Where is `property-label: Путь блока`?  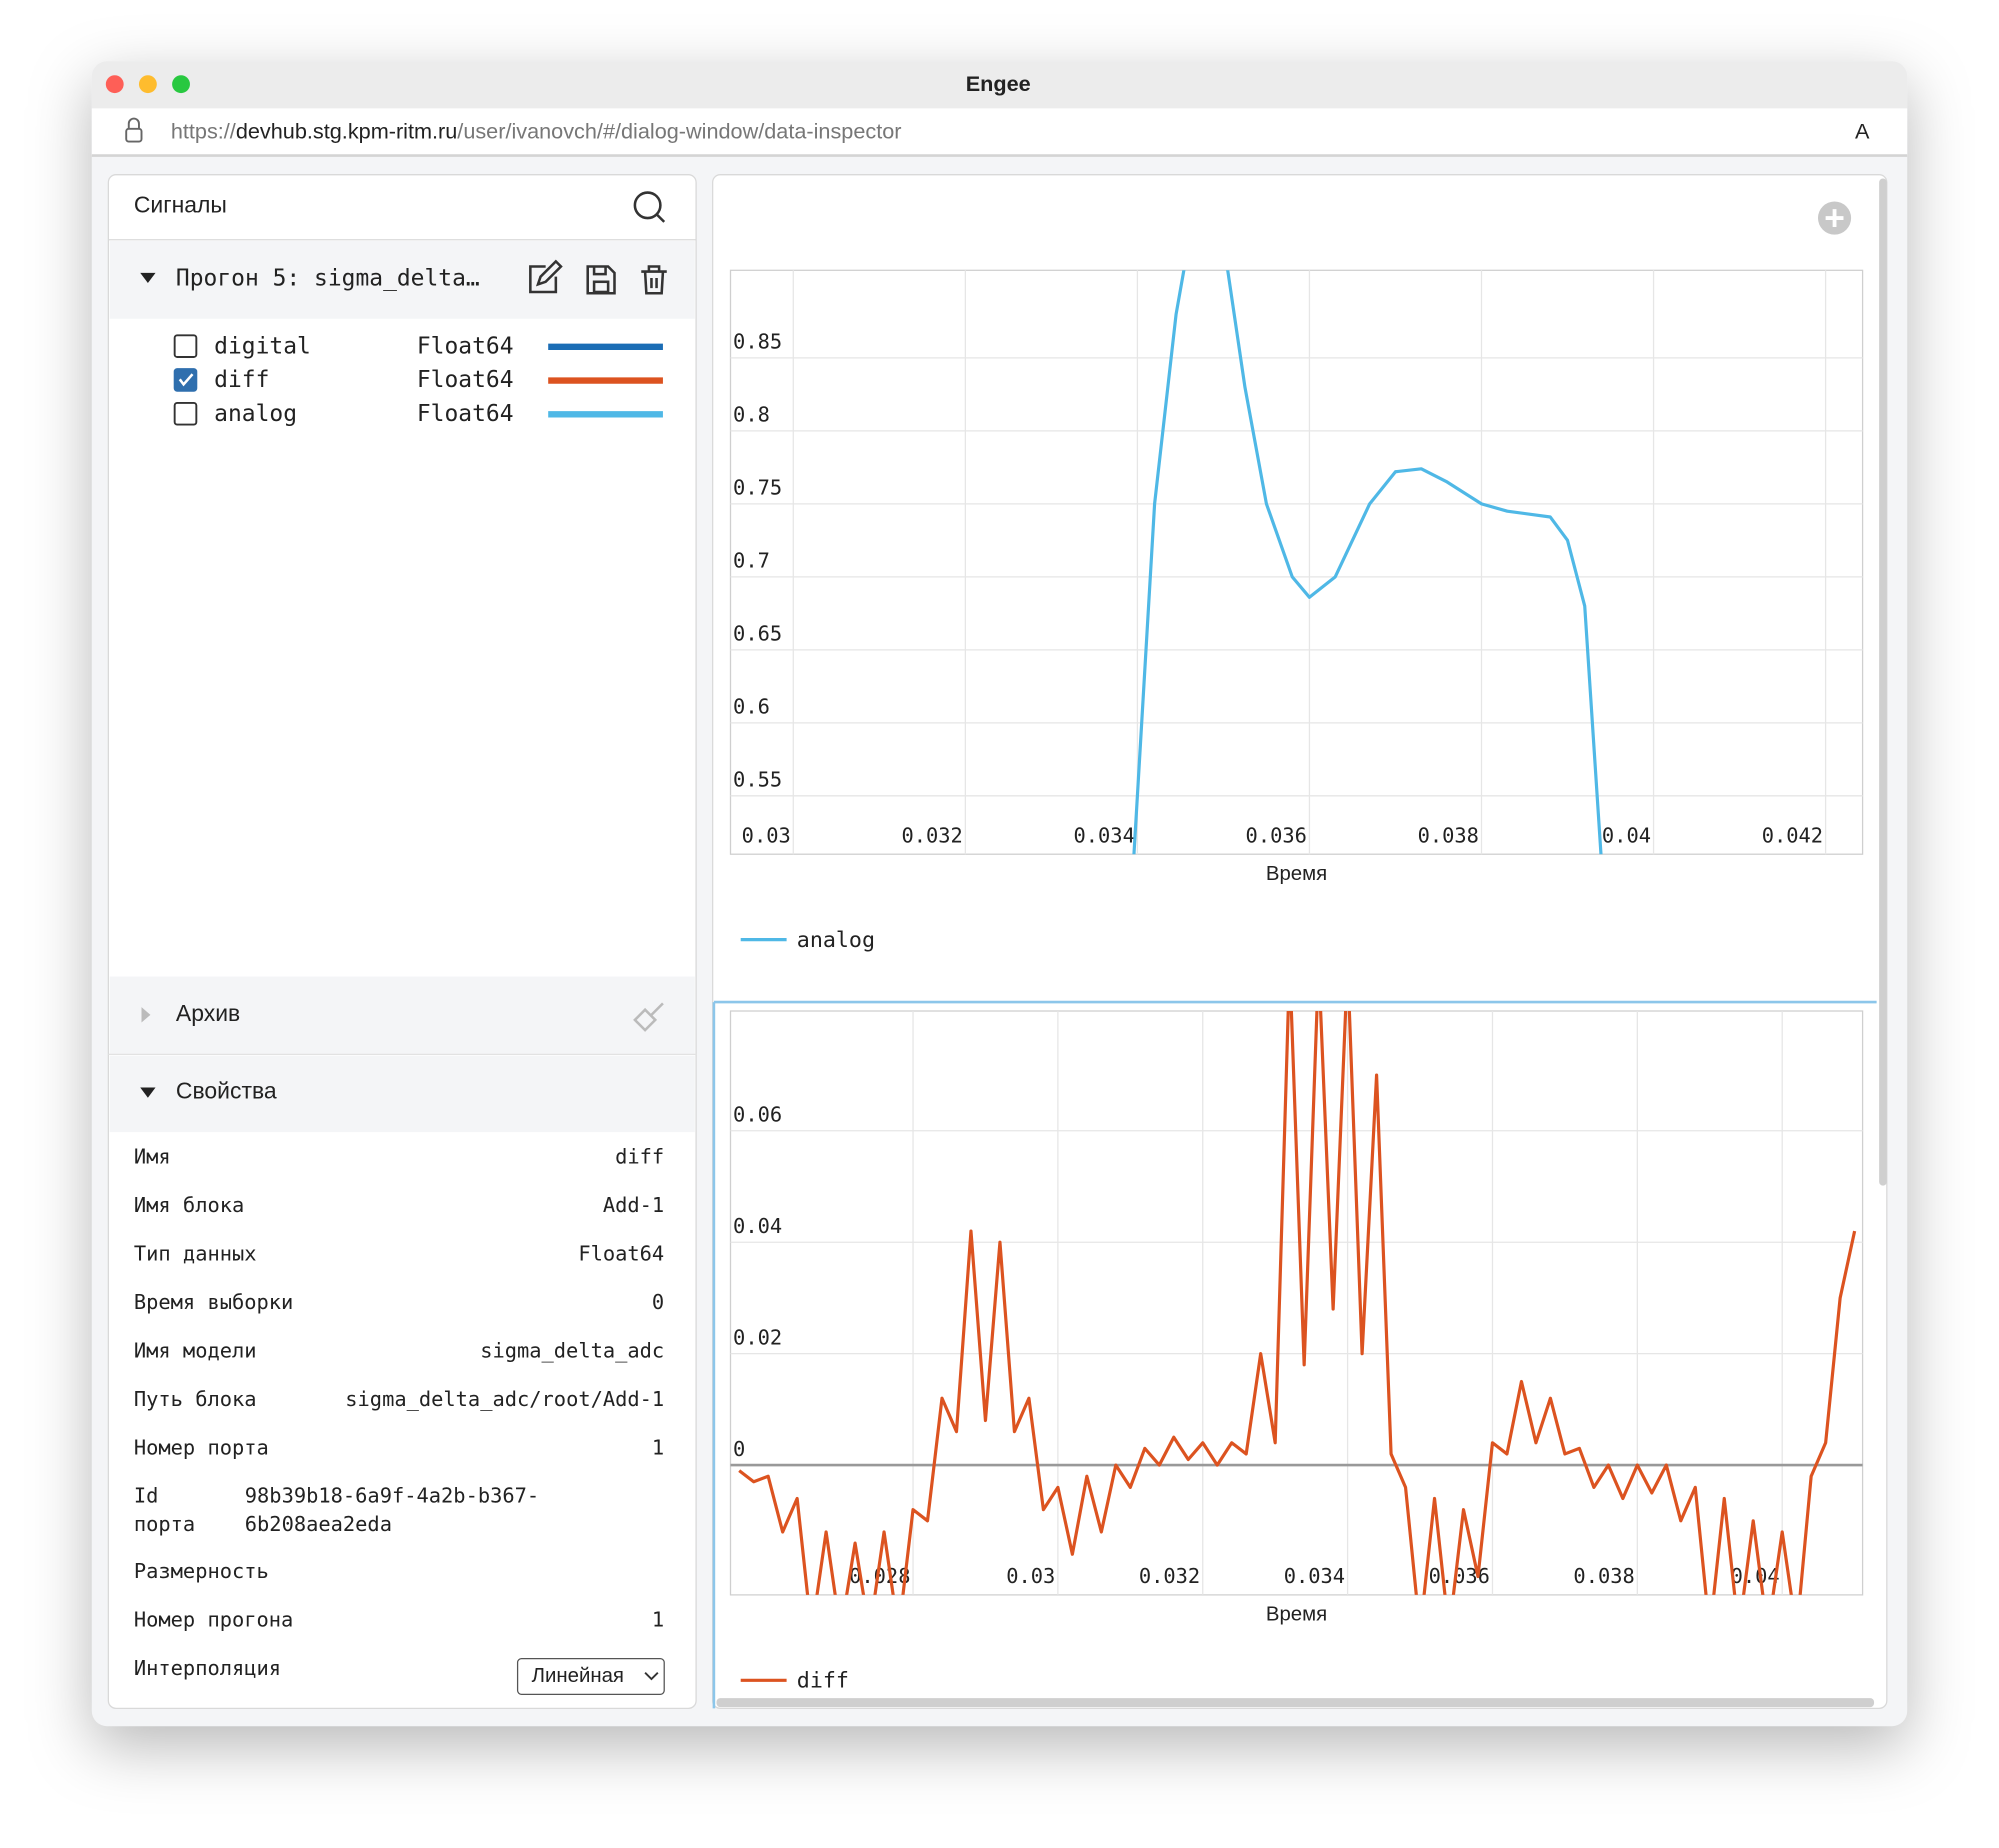 property-label: Путь блока is located at coordinates (195, 1399).